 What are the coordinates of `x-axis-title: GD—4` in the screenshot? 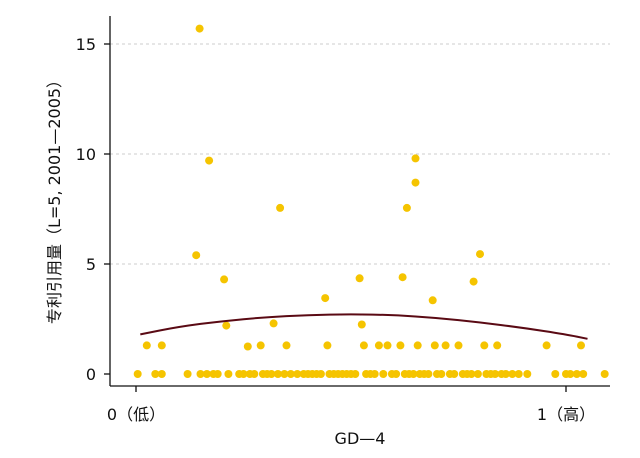 It's located at (360, 438).